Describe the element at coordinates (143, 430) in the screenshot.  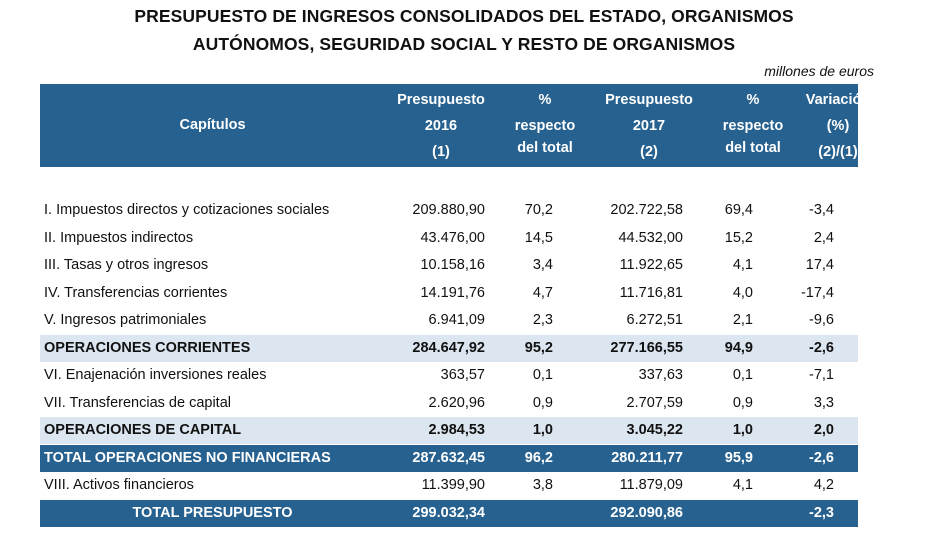
I see `row-label: OPERACIONES DE CAPITAL` at that location.